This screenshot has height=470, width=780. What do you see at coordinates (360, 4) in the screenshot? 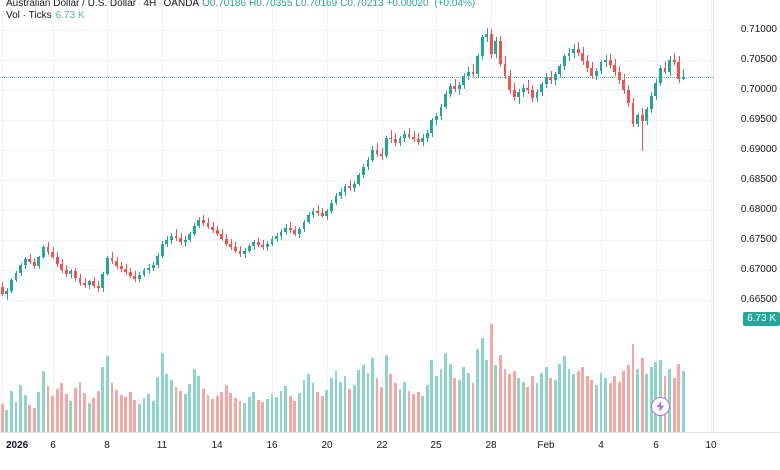
I see `ohlc-close: C0.70213` at bounding box center [360, 4].